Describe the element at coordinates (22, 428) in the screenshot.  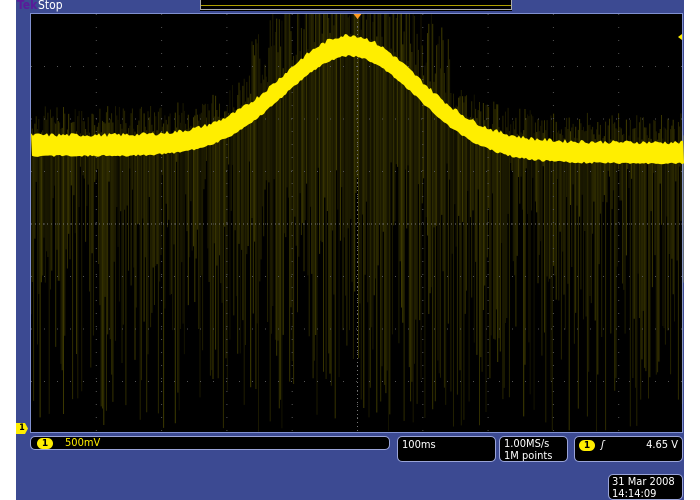
I see `channel-1-ground-marker: 1` at that location.